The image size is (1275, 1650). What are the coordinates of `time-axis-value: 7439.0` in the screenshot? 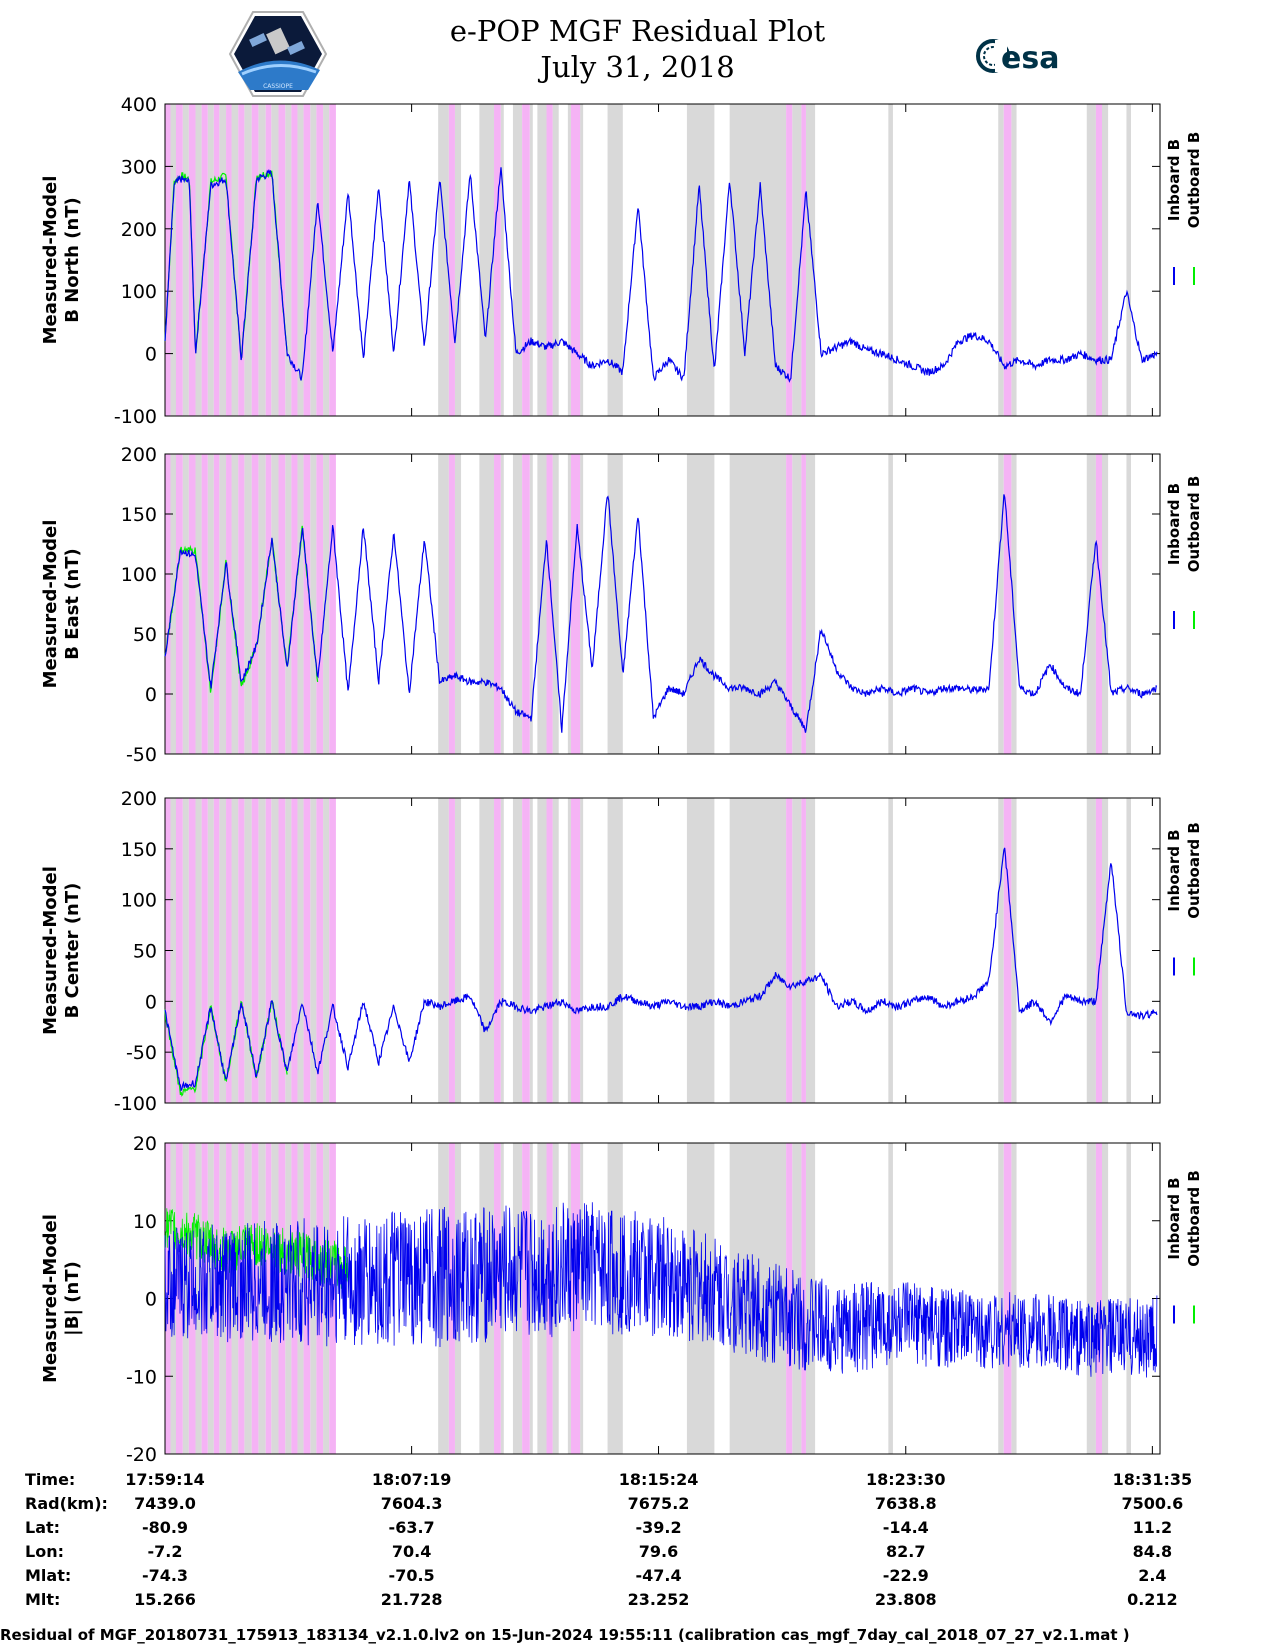 It's located at (165, 1503).